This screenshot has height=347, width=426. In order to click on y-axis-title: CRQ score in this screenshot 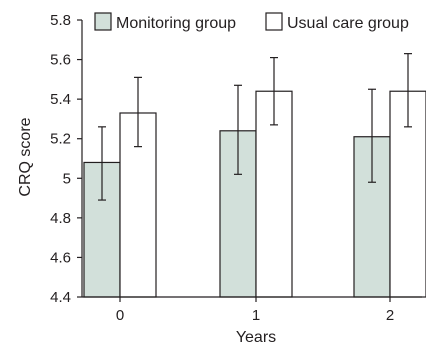, I will do `click(25, 156)`.